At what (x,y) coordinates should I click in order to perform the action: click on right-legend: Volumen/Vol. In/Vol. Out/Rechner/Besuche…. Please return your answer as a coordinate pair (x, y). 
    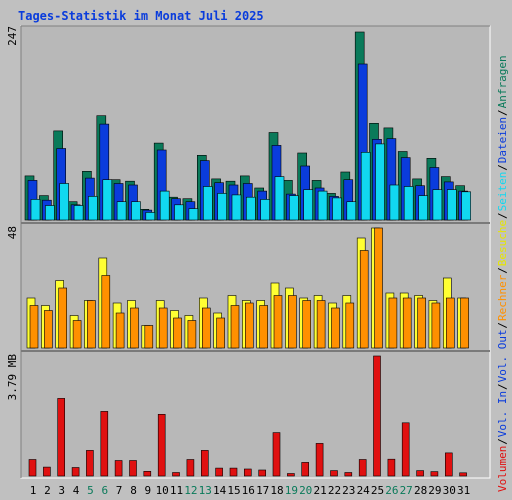
    Looking at the image, I should click on (502, 273).